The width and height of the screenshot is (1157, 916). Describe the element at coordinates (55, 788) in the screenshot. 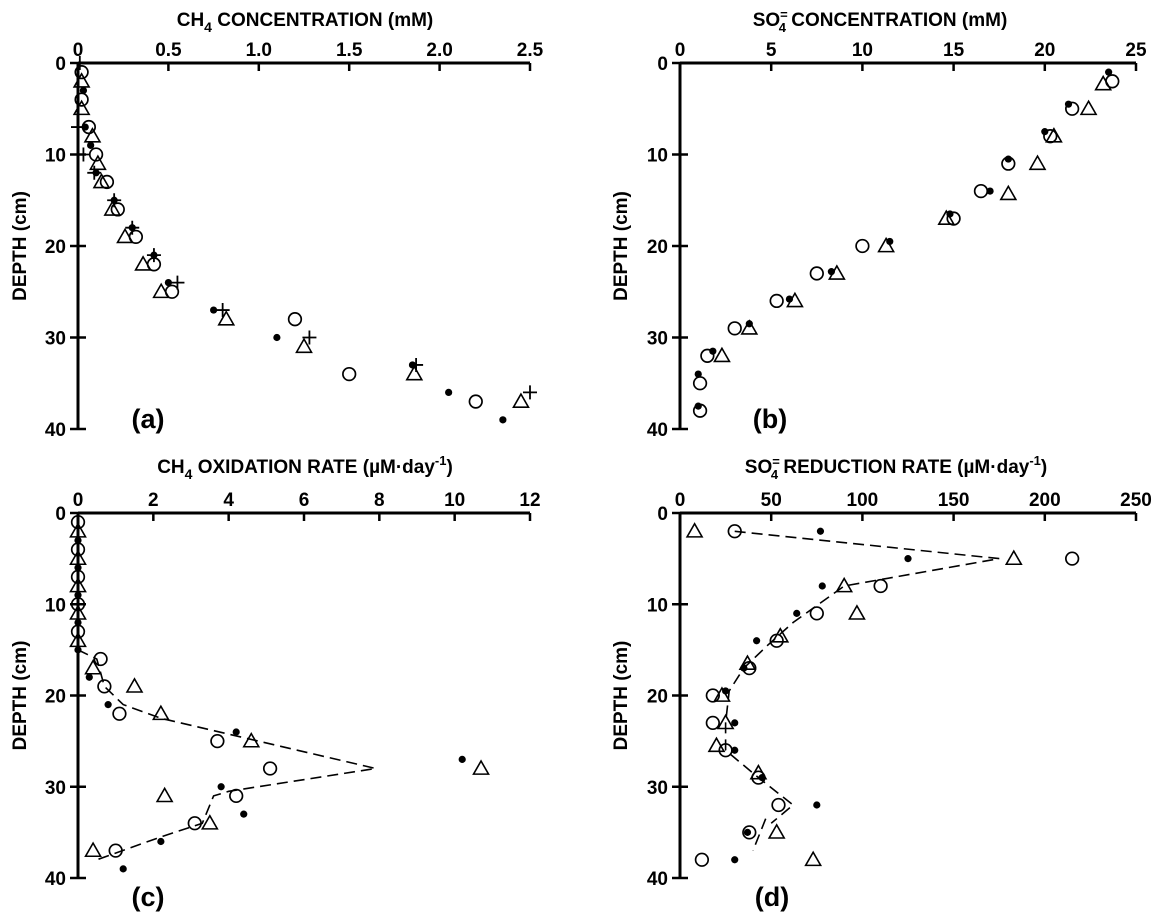

I see `y-tick-label: 30` at that location.